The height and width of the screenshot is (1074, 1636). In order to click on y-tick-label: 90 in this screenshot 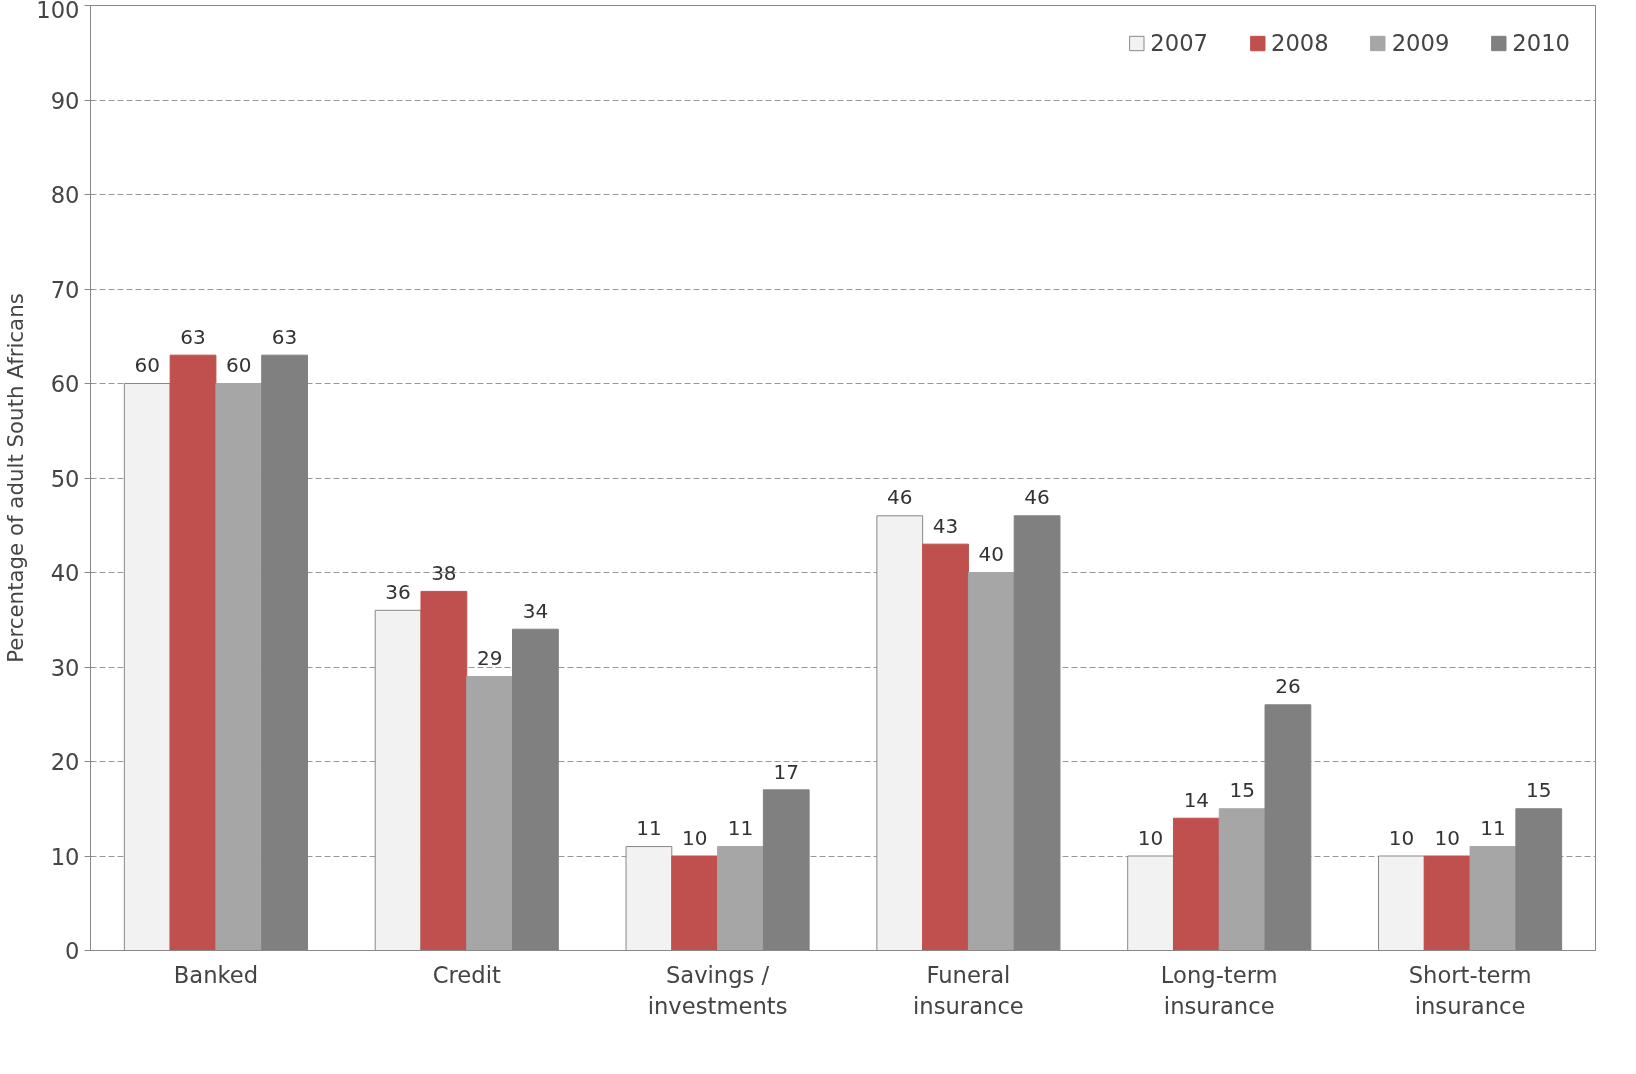, I will do `click(65, 100)`.